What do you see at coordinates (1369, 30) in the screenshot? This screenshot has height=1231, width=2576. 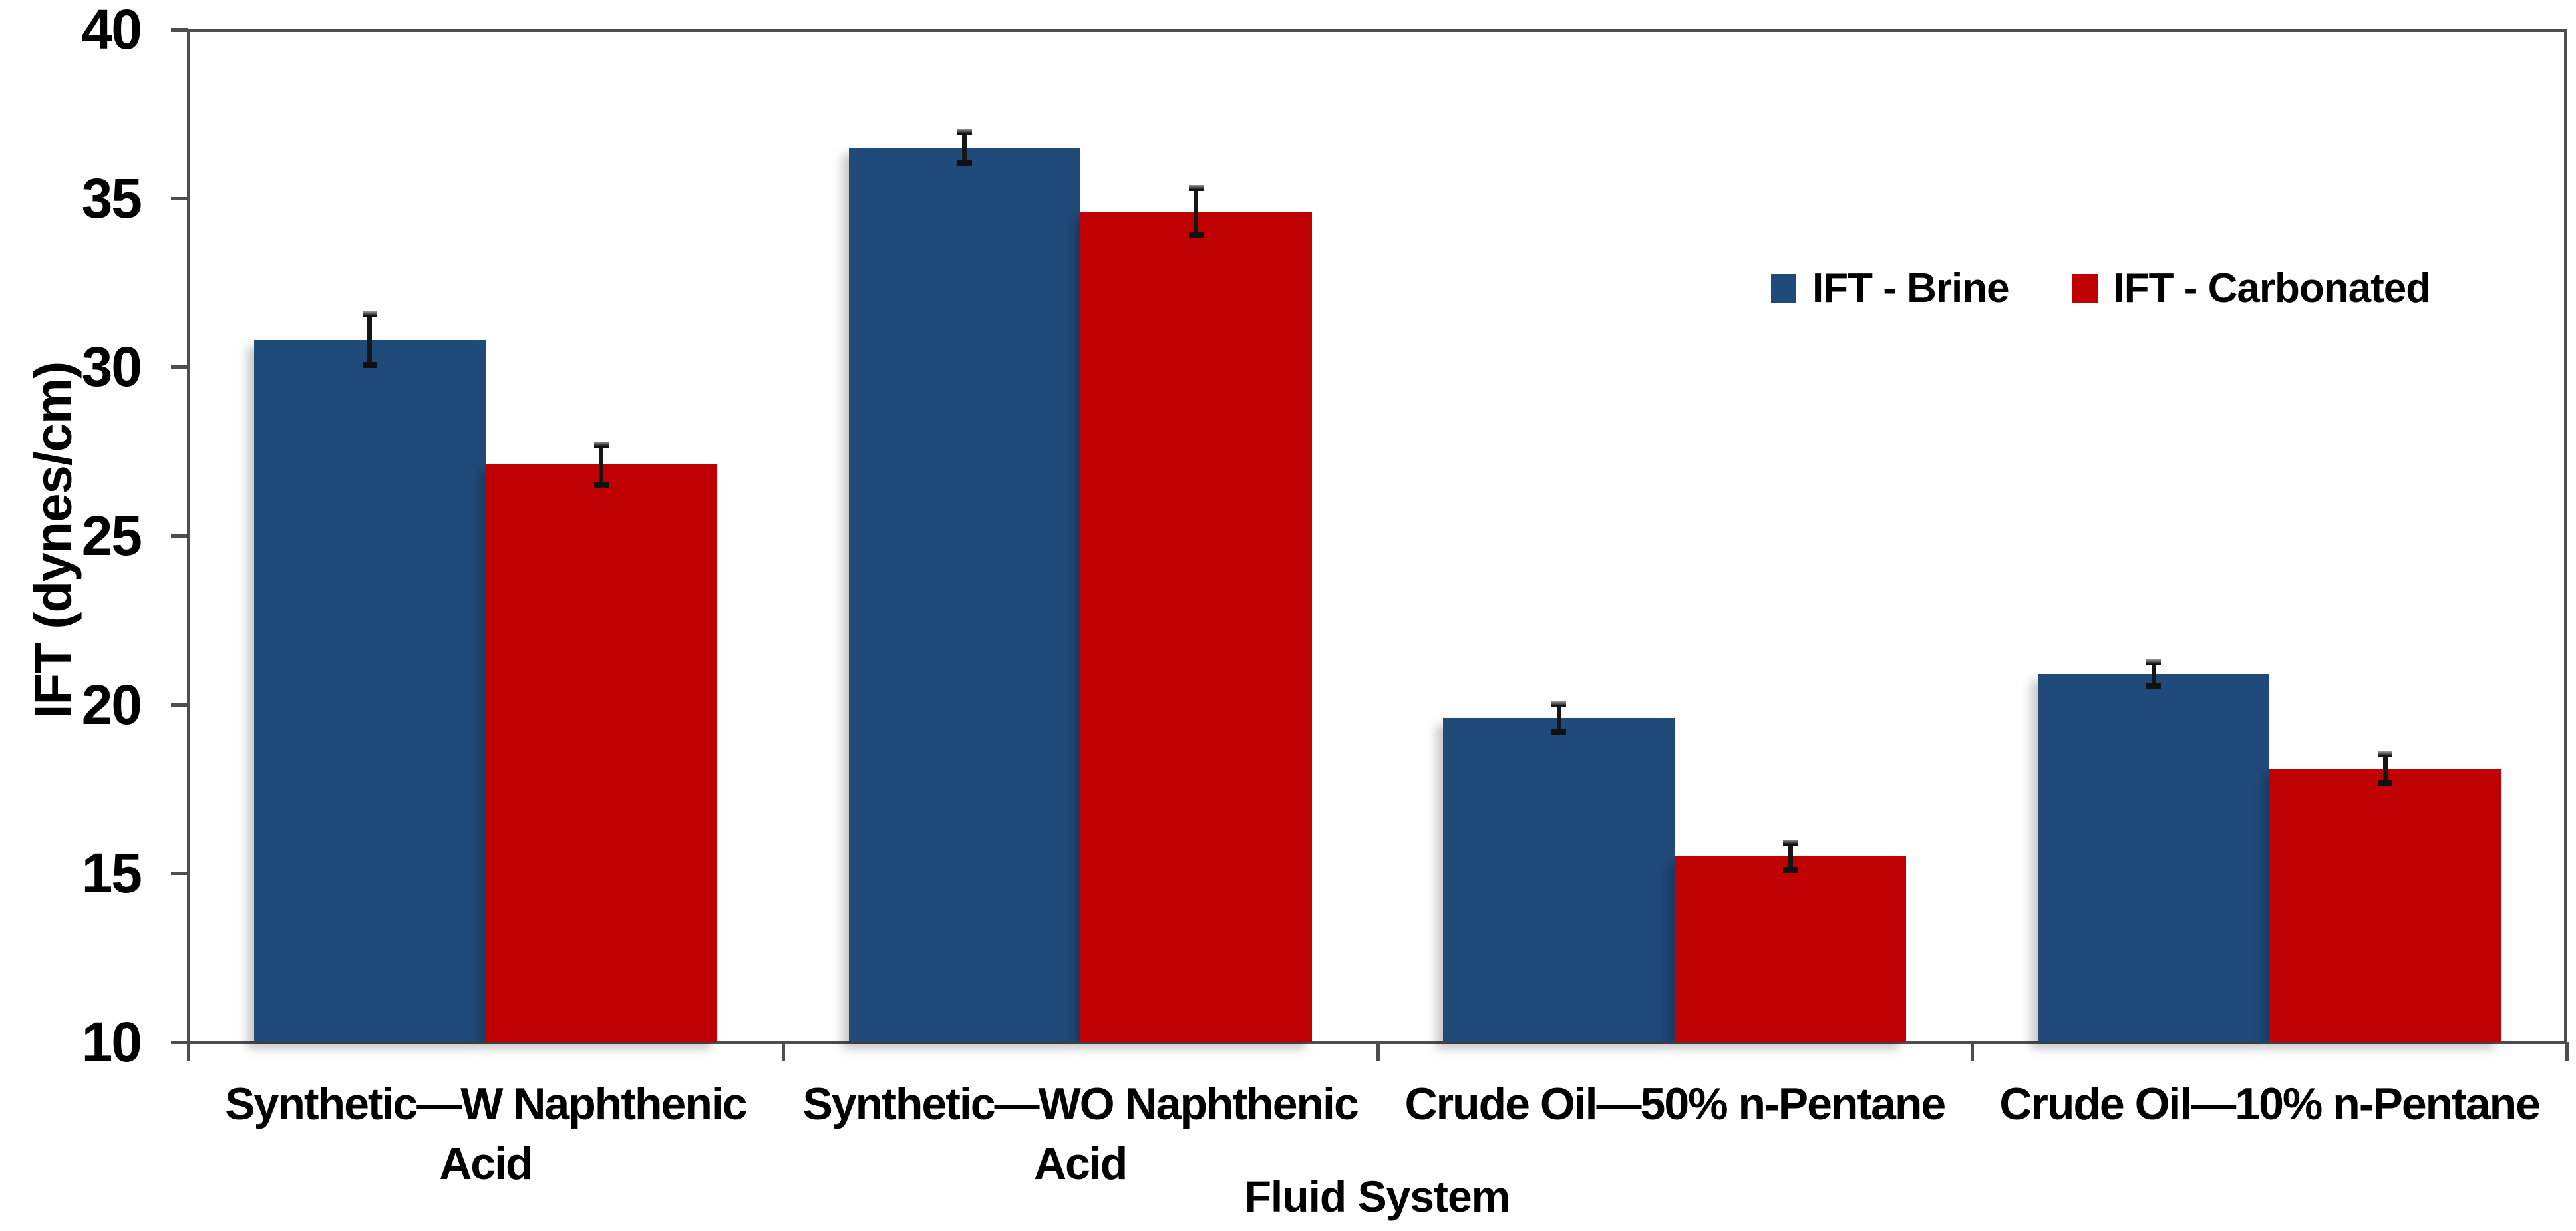 I see `plot-border-top` at bounding box center [1369, 30].